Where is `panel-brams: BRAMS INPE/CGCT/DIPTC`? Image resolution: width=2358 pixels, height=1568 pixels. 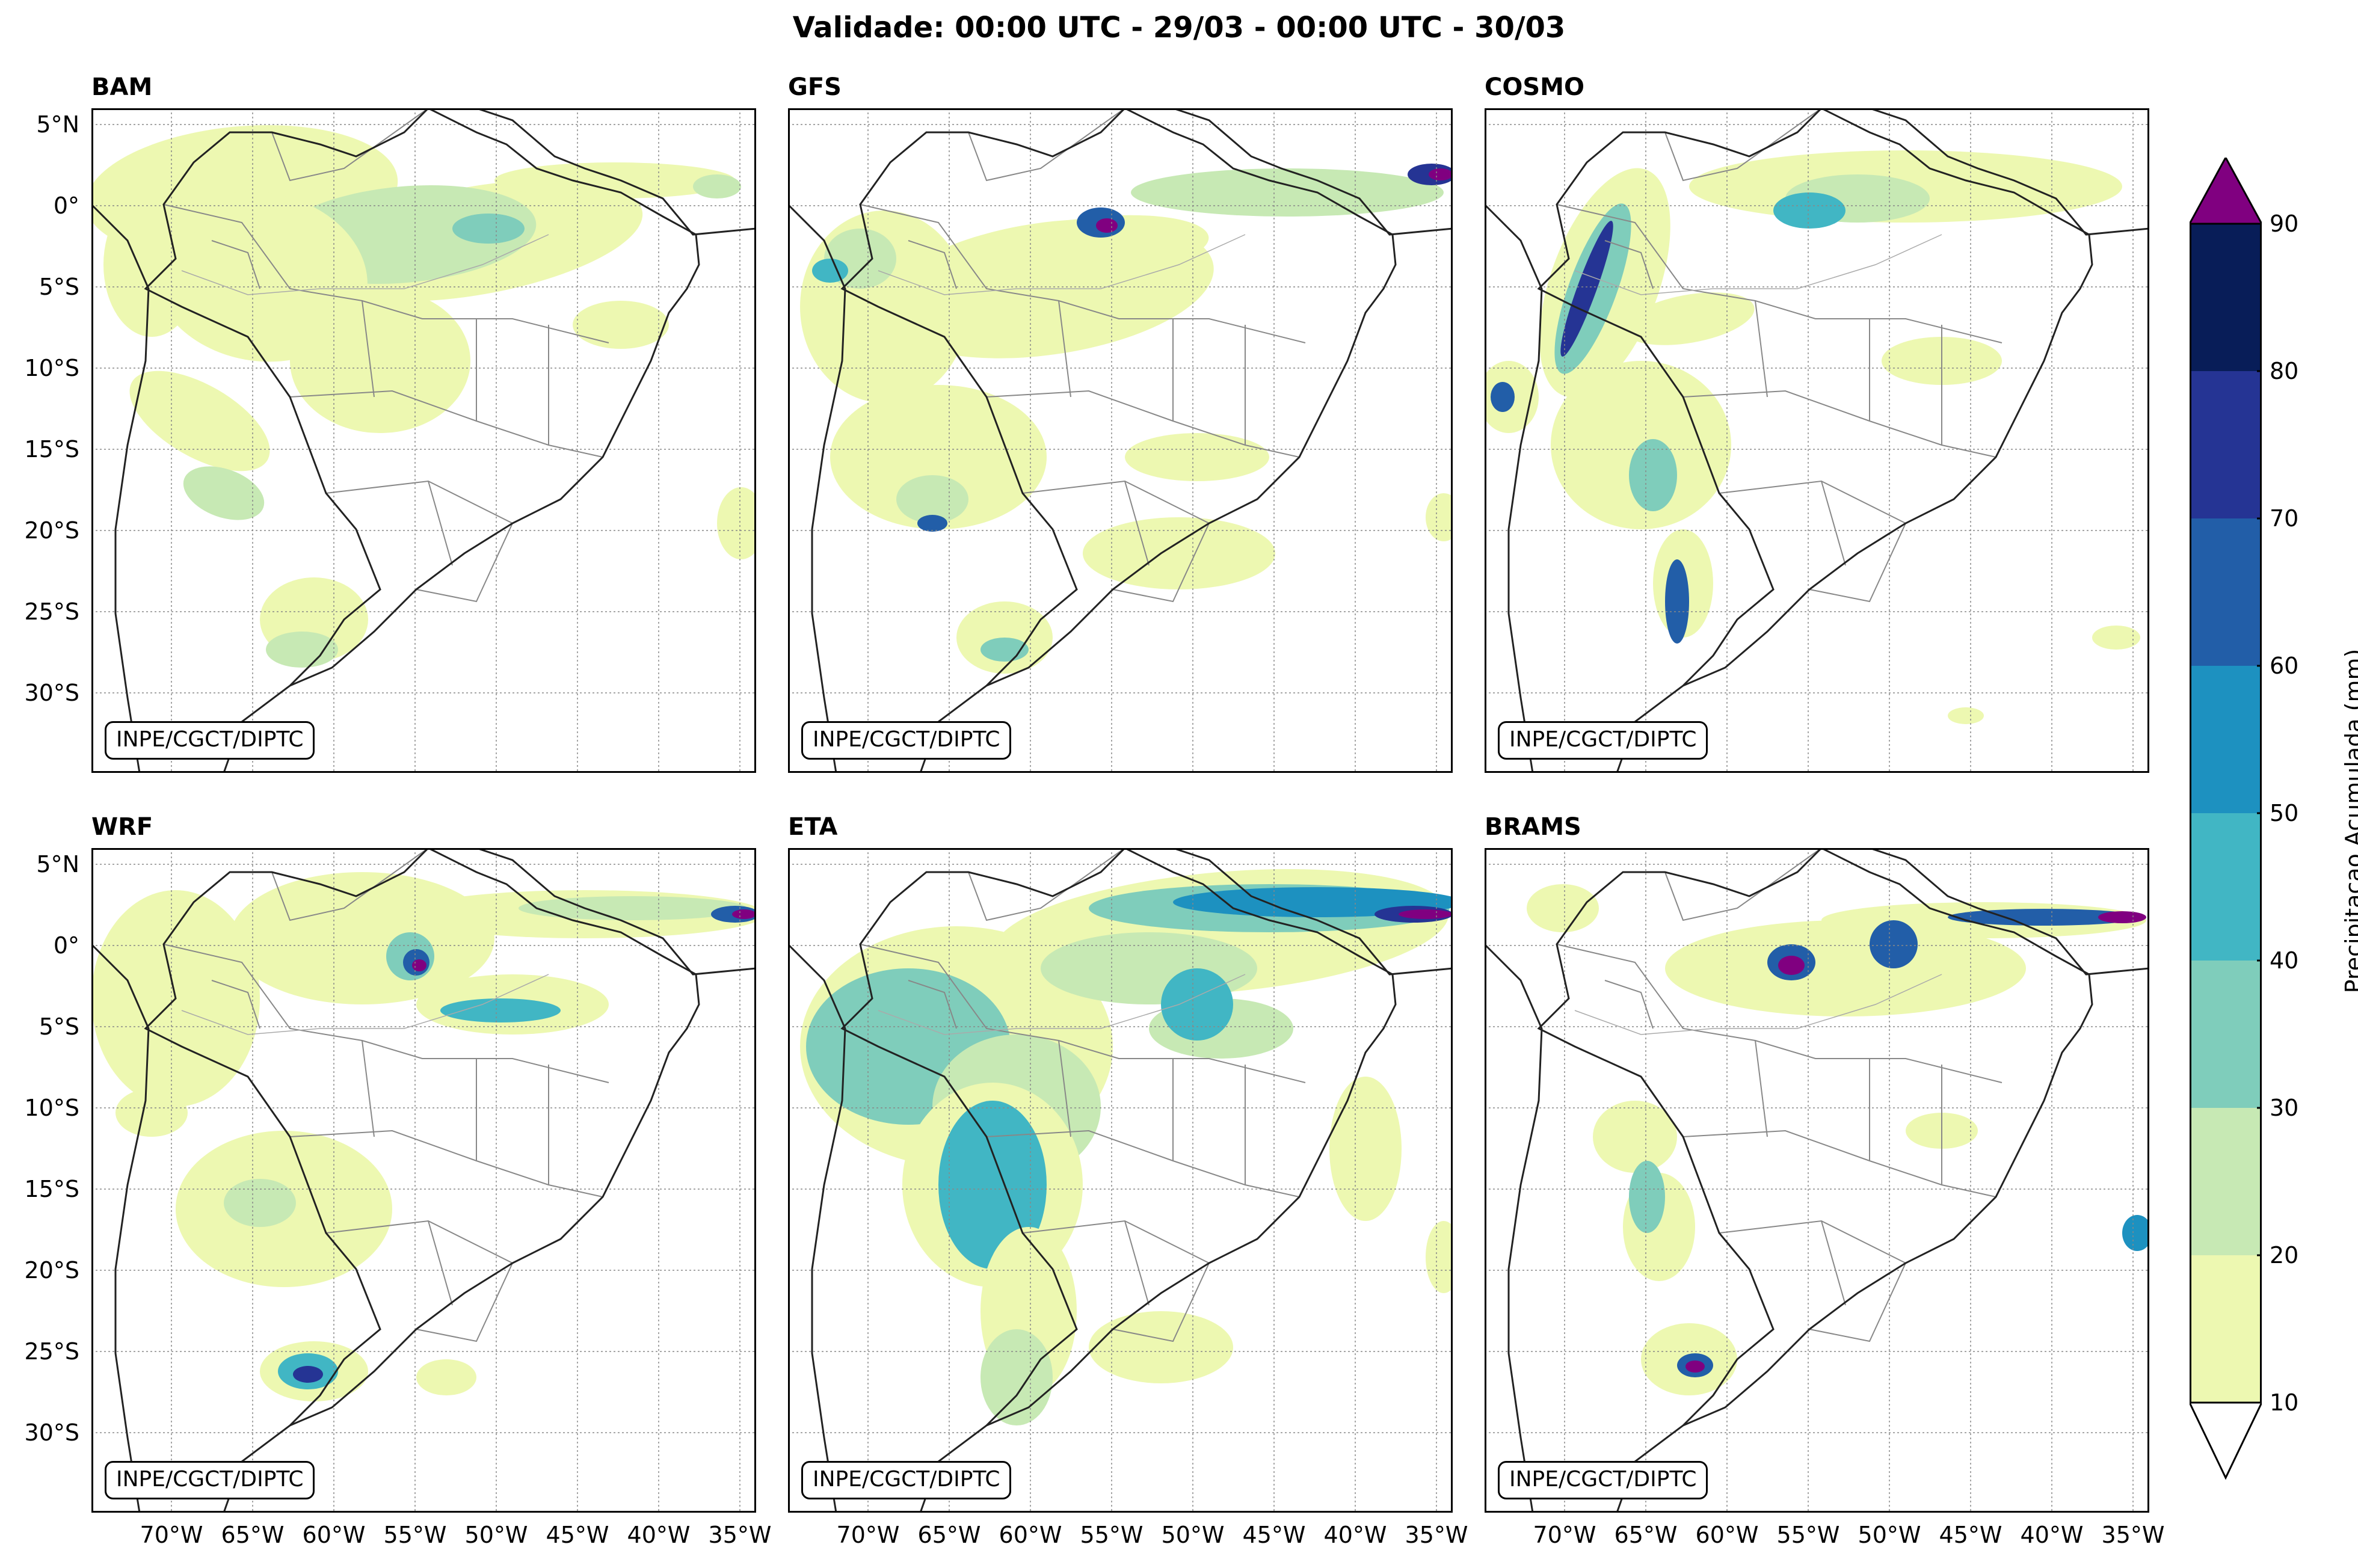
panel-brams: BRAMS INPE/CGCT/DIPTC is located at coordinates (1817, 1163).